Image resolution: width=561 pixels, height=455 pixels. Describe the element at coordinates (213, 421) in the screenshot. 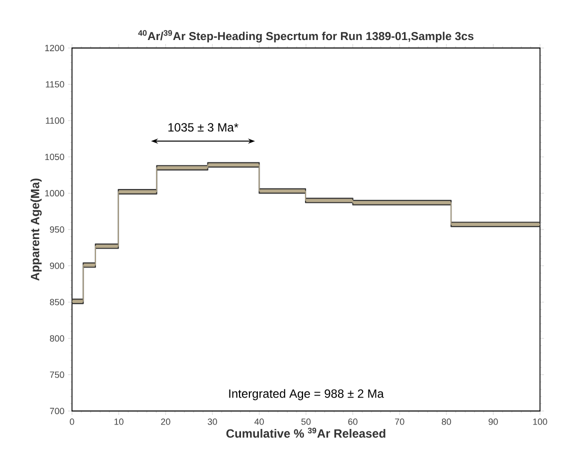

I see `x-tick-label: 30` at that location.